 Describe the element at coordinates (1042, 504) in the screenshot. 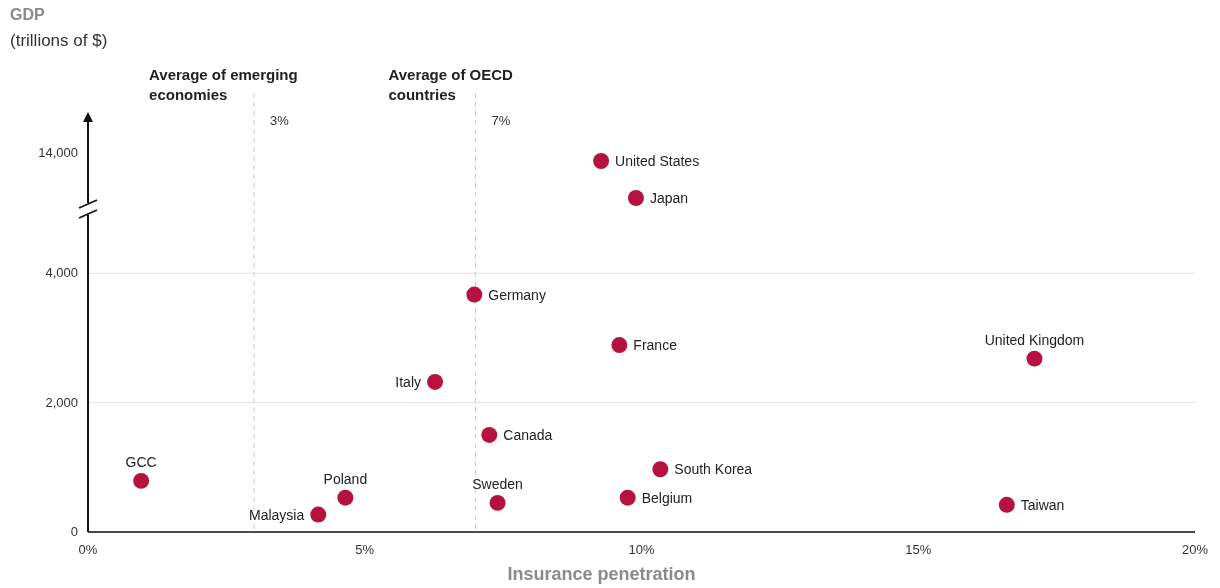

I see `annotation: Taiwan` at that location.